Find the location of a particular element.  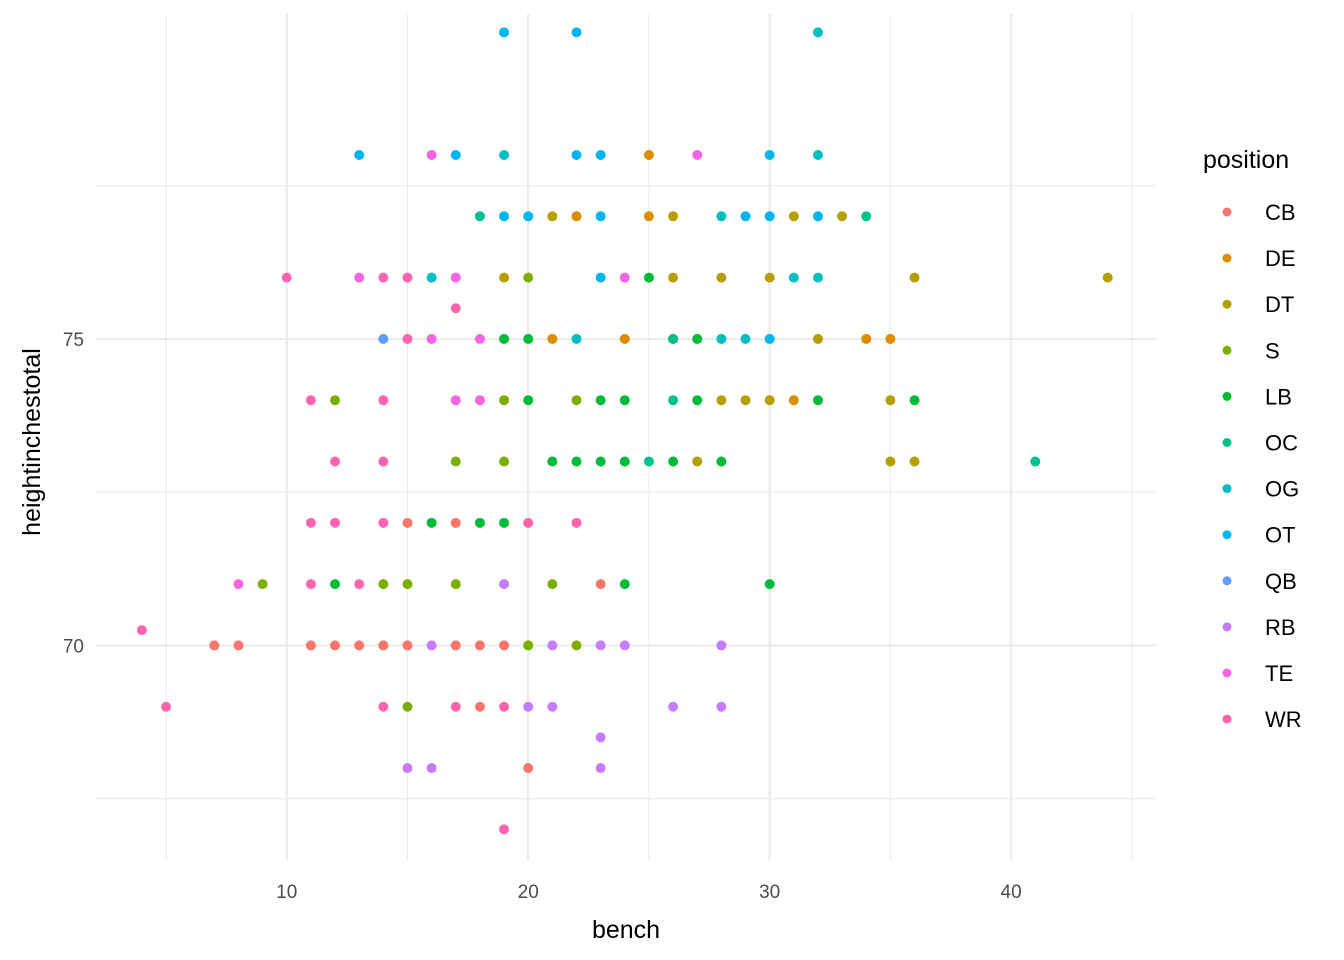

legend-key-lb is located at coordinates (1227, 396).